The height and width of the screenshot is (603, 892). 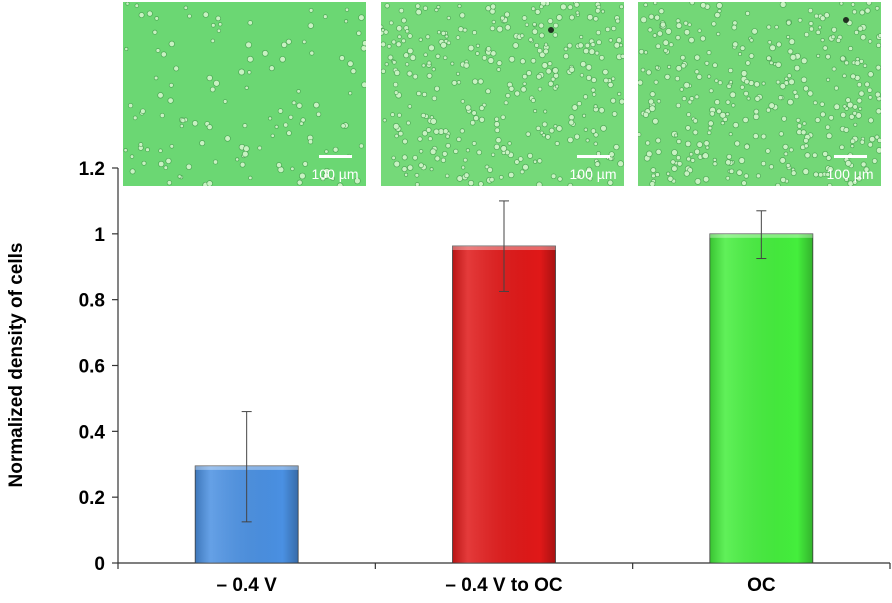 What do you see at coordinates (244, 94) in the screenshot?
I see `micrograph-minus-0.4v: 100 µm` at bounding box center [244, 94].